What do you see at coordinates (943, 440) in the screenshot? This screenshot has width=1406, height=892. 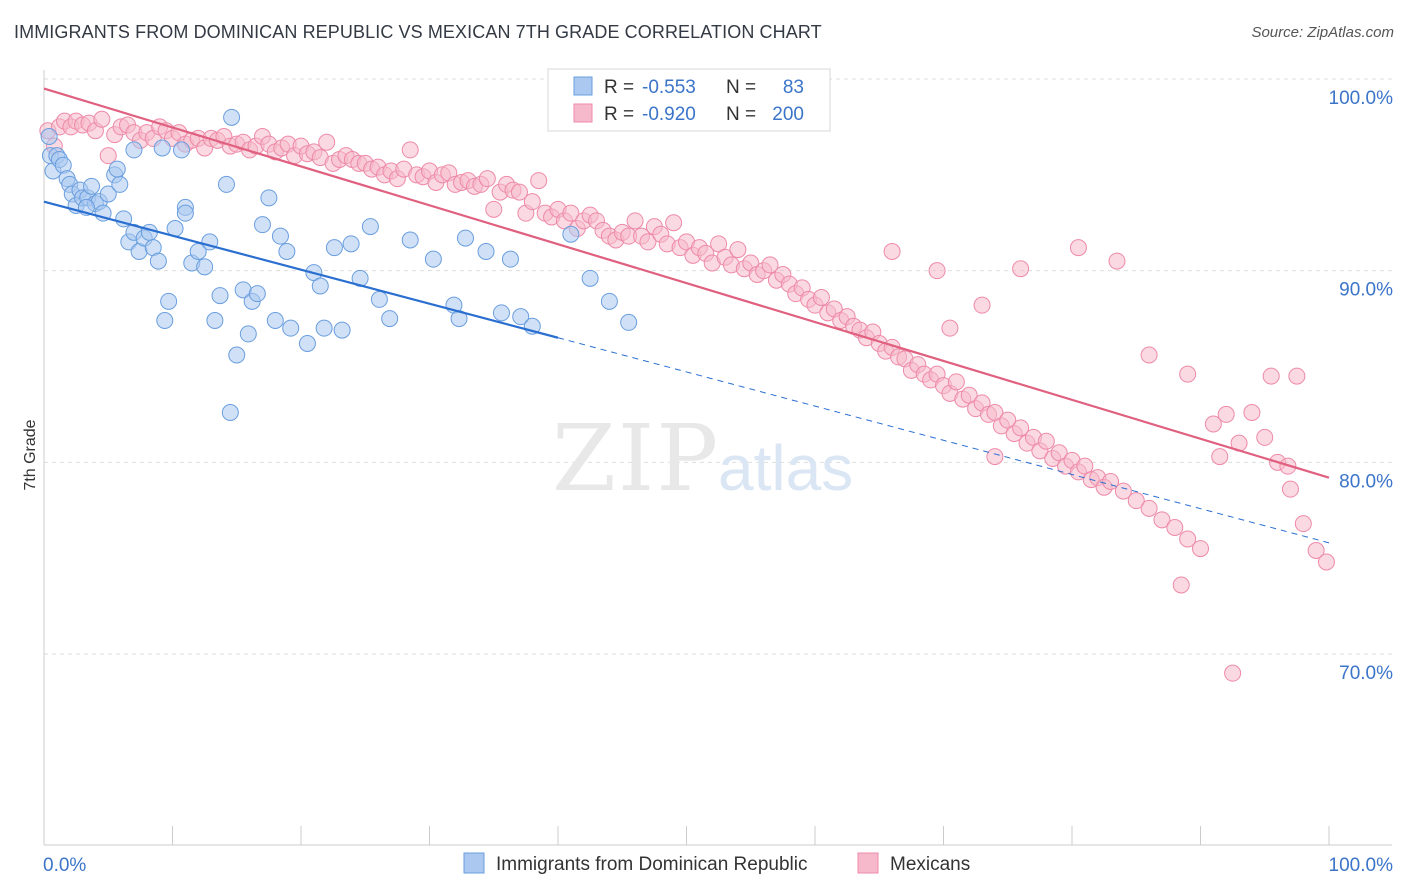 I see `trend-line-dominican-extrapolated` at bounding box center [943, 440].